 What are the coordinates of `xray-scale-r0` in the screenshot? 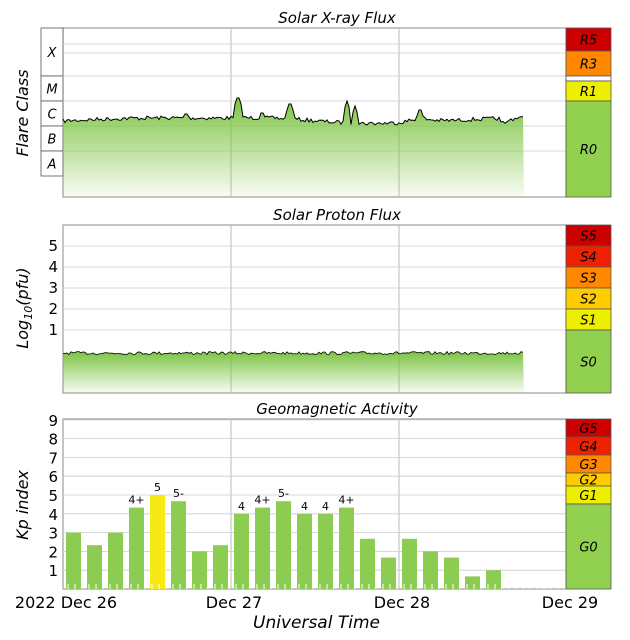 It's located at (588, 149).